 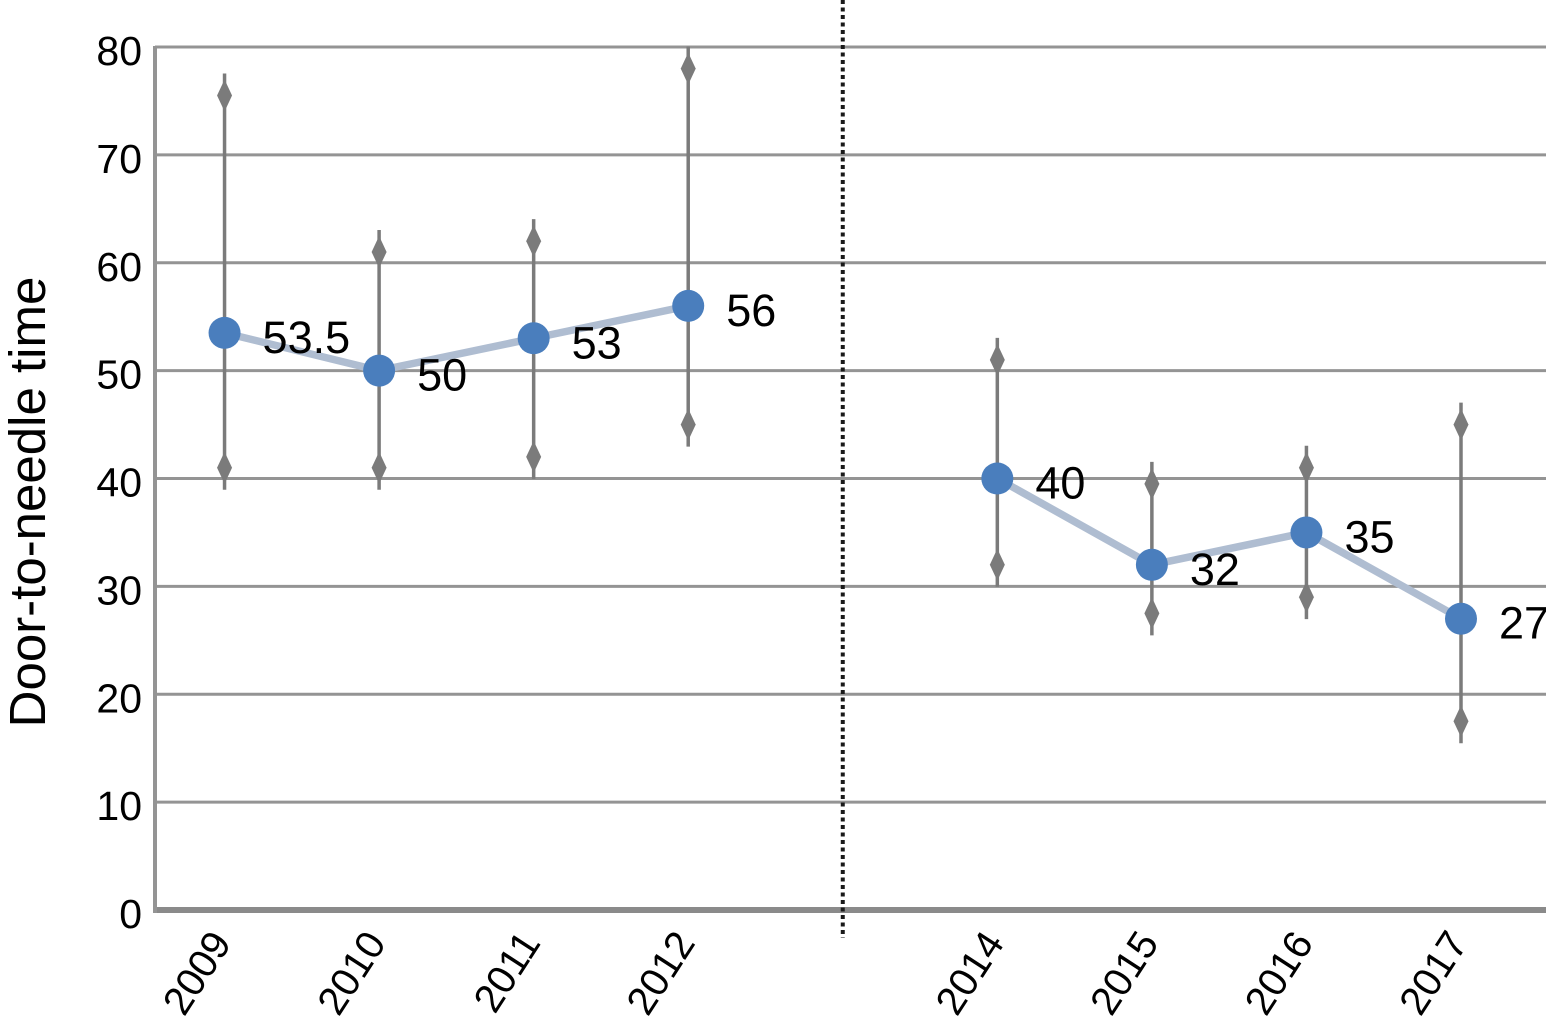 I want to click on x-tick-label: 2012, so click(x=660, y=973).